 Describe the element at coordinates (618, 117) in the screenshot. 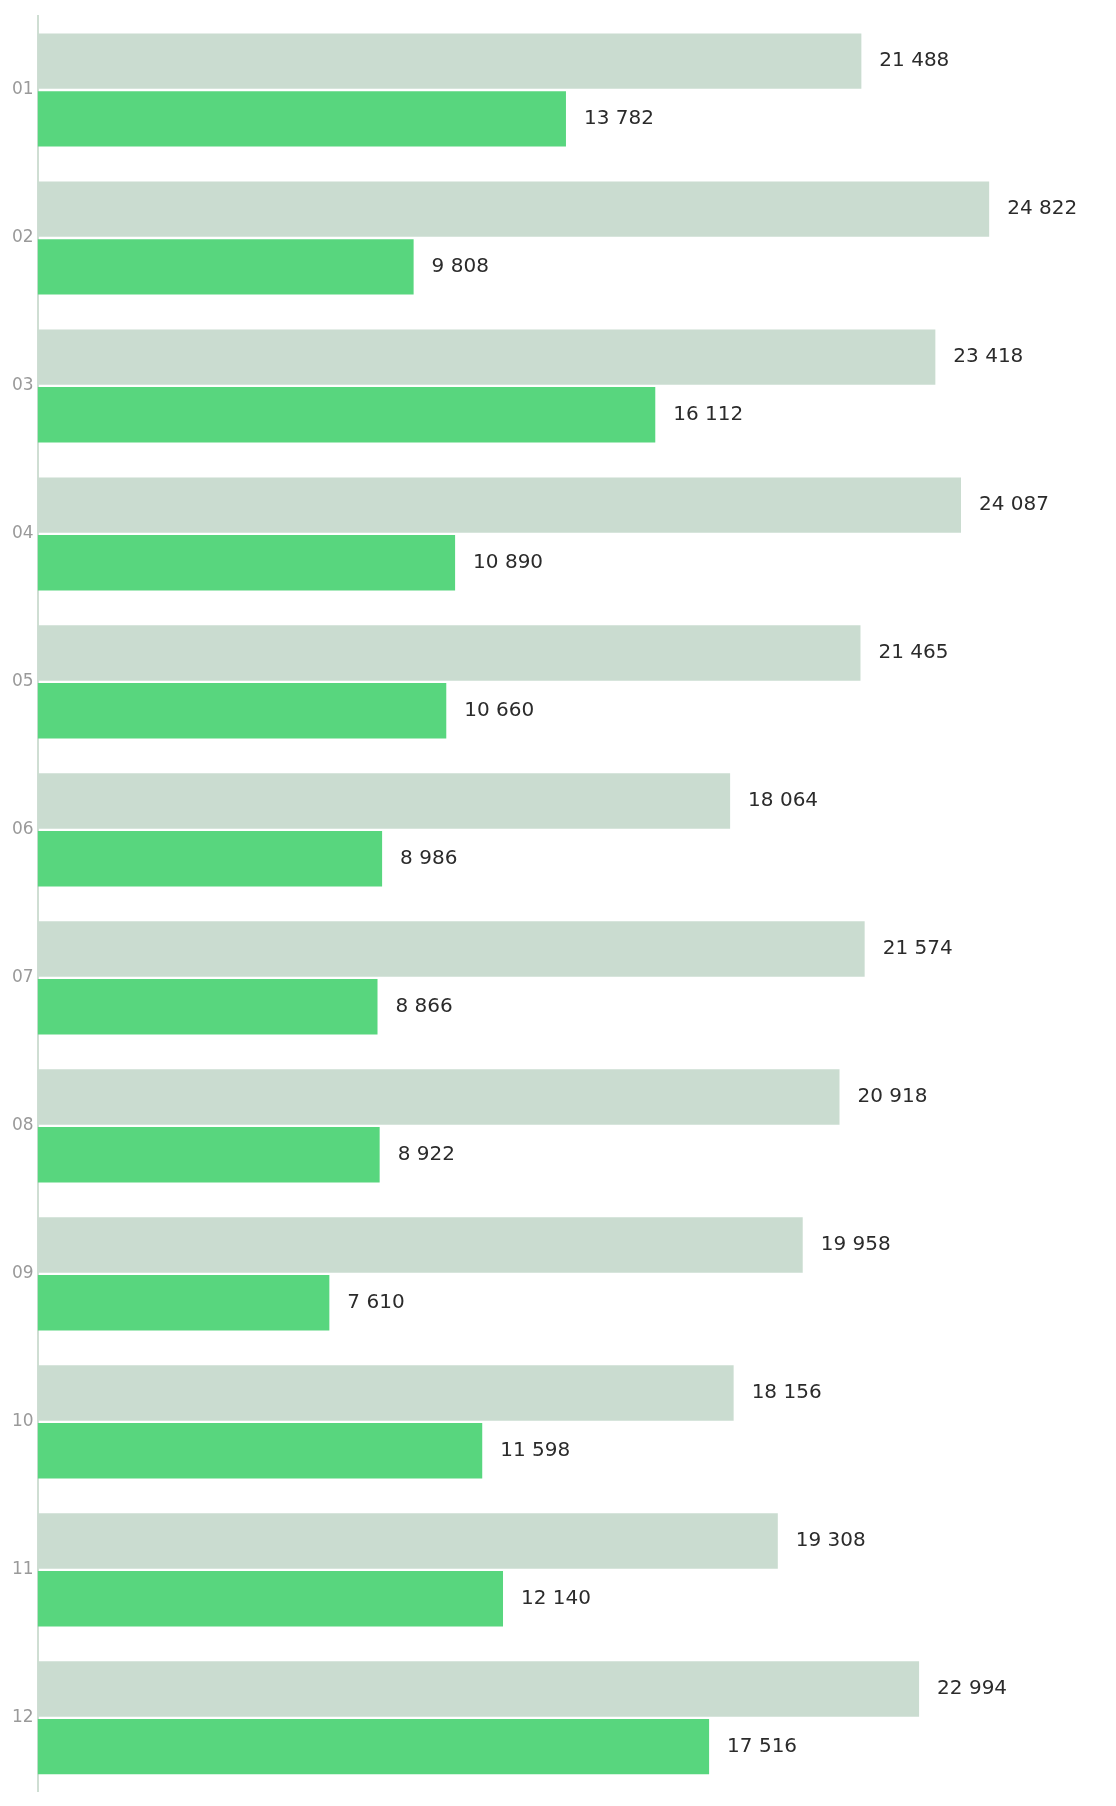

I see `data-label: 13 782` at that location.